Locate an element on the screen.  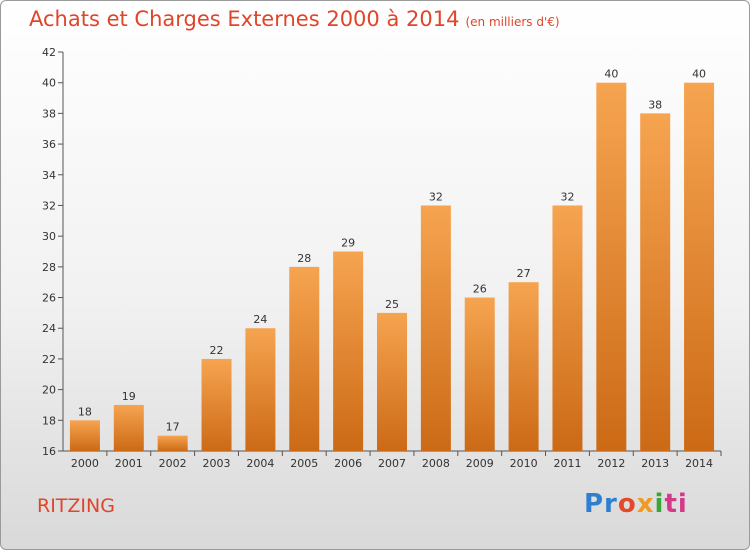
logo-part: ti is located at coordinates (676, 504).